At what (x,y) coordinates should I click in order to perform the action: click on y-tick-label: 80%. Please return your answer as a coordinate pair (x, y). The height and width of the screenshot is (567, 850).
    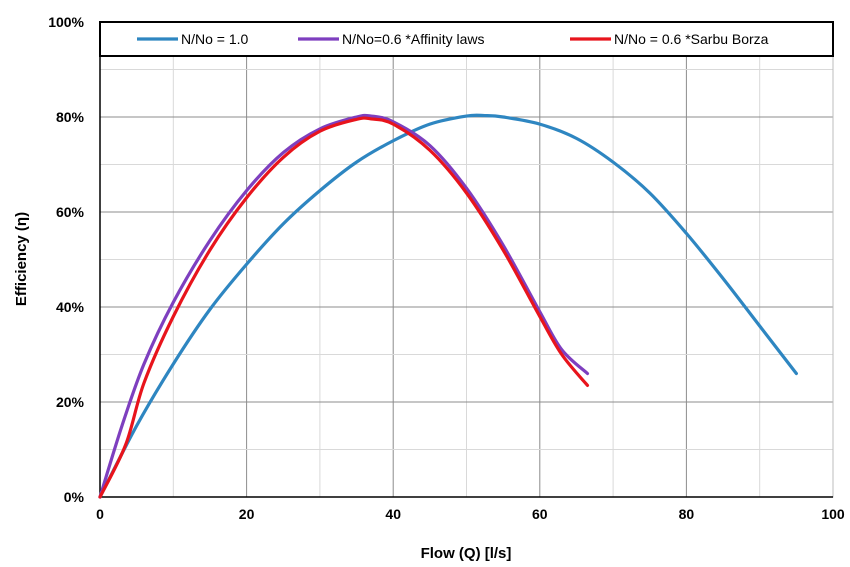
    Looking at the image, I should click on (70, 117).